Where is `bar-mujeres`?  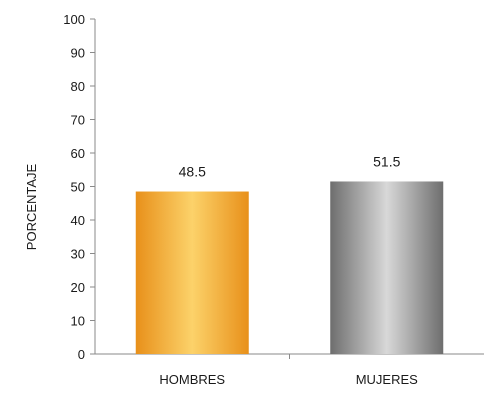 bar-mujeres is located at coordinates (387, 267).